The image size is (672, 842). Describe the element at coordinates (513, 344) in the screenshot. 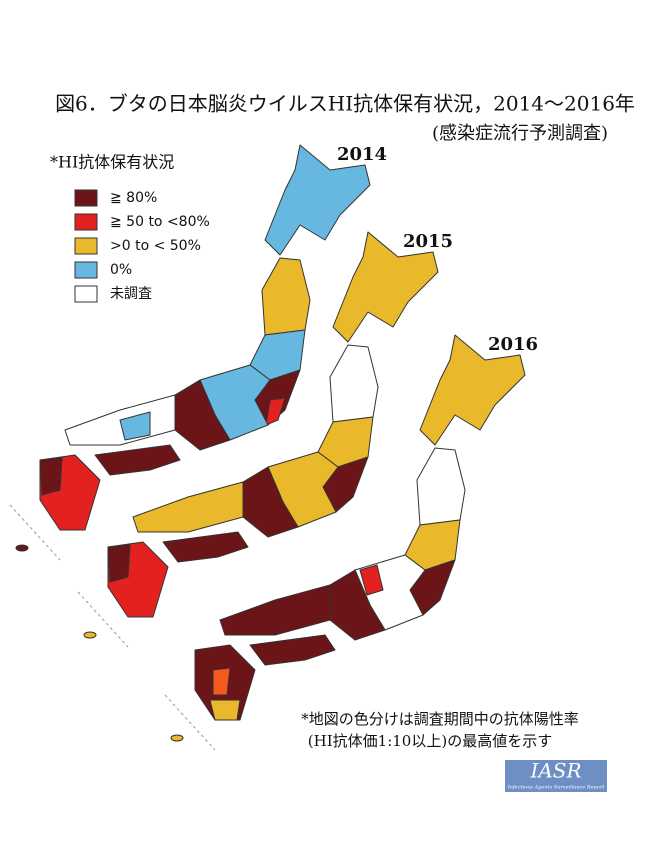

I see `year-label: 2016` at that location.